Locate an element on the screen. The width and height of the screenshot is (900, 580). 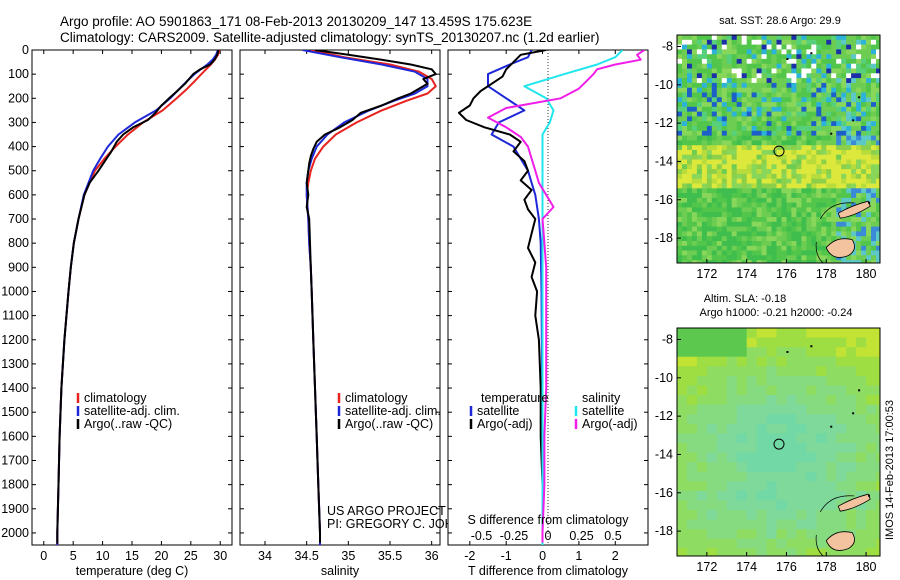
depth-tick-label: 800 is located at coordinates (18, 243).